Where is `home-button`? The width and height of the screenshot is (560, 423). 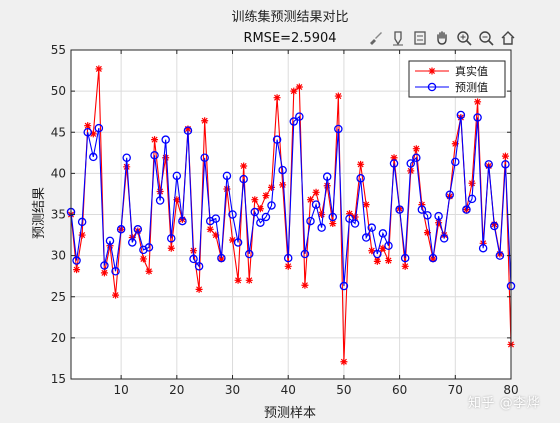 home-button is located at coordinates (508, 38).